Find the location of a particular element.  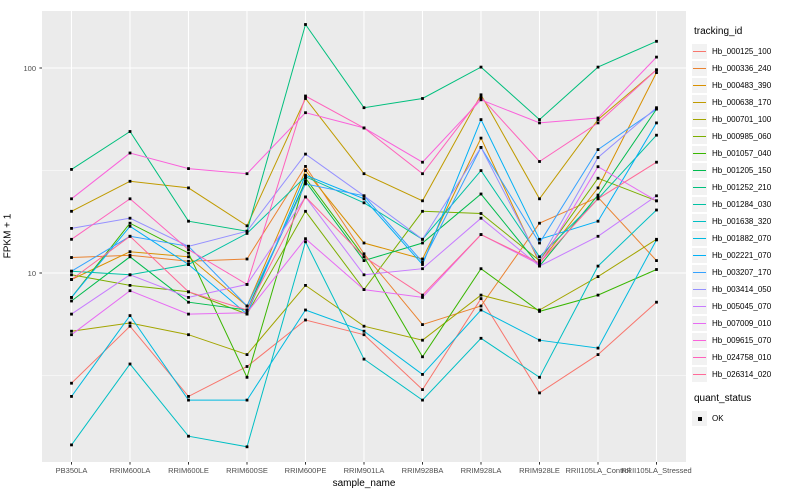

legend-item-Hb_001057_040: Hb_001057_040 is located at coordinates (746, 153).